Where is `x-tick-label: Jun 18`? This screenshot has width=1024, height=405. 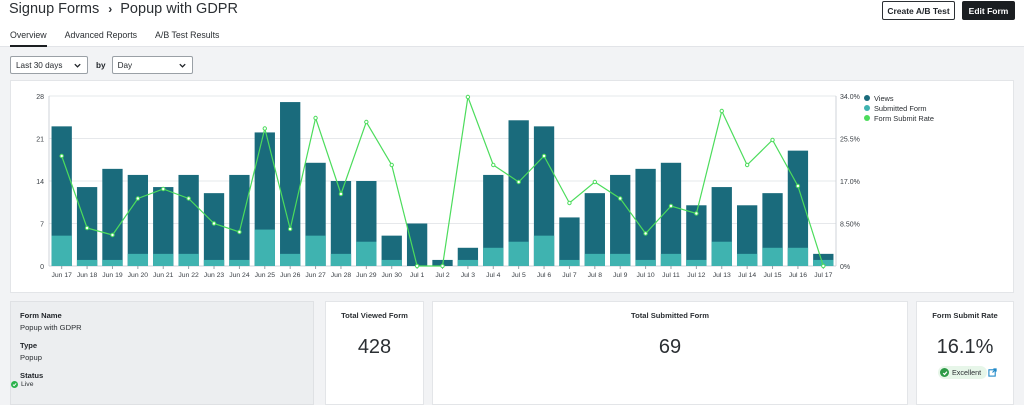 x-tick-label: Jun 18 is located at coordinates (87, 275).